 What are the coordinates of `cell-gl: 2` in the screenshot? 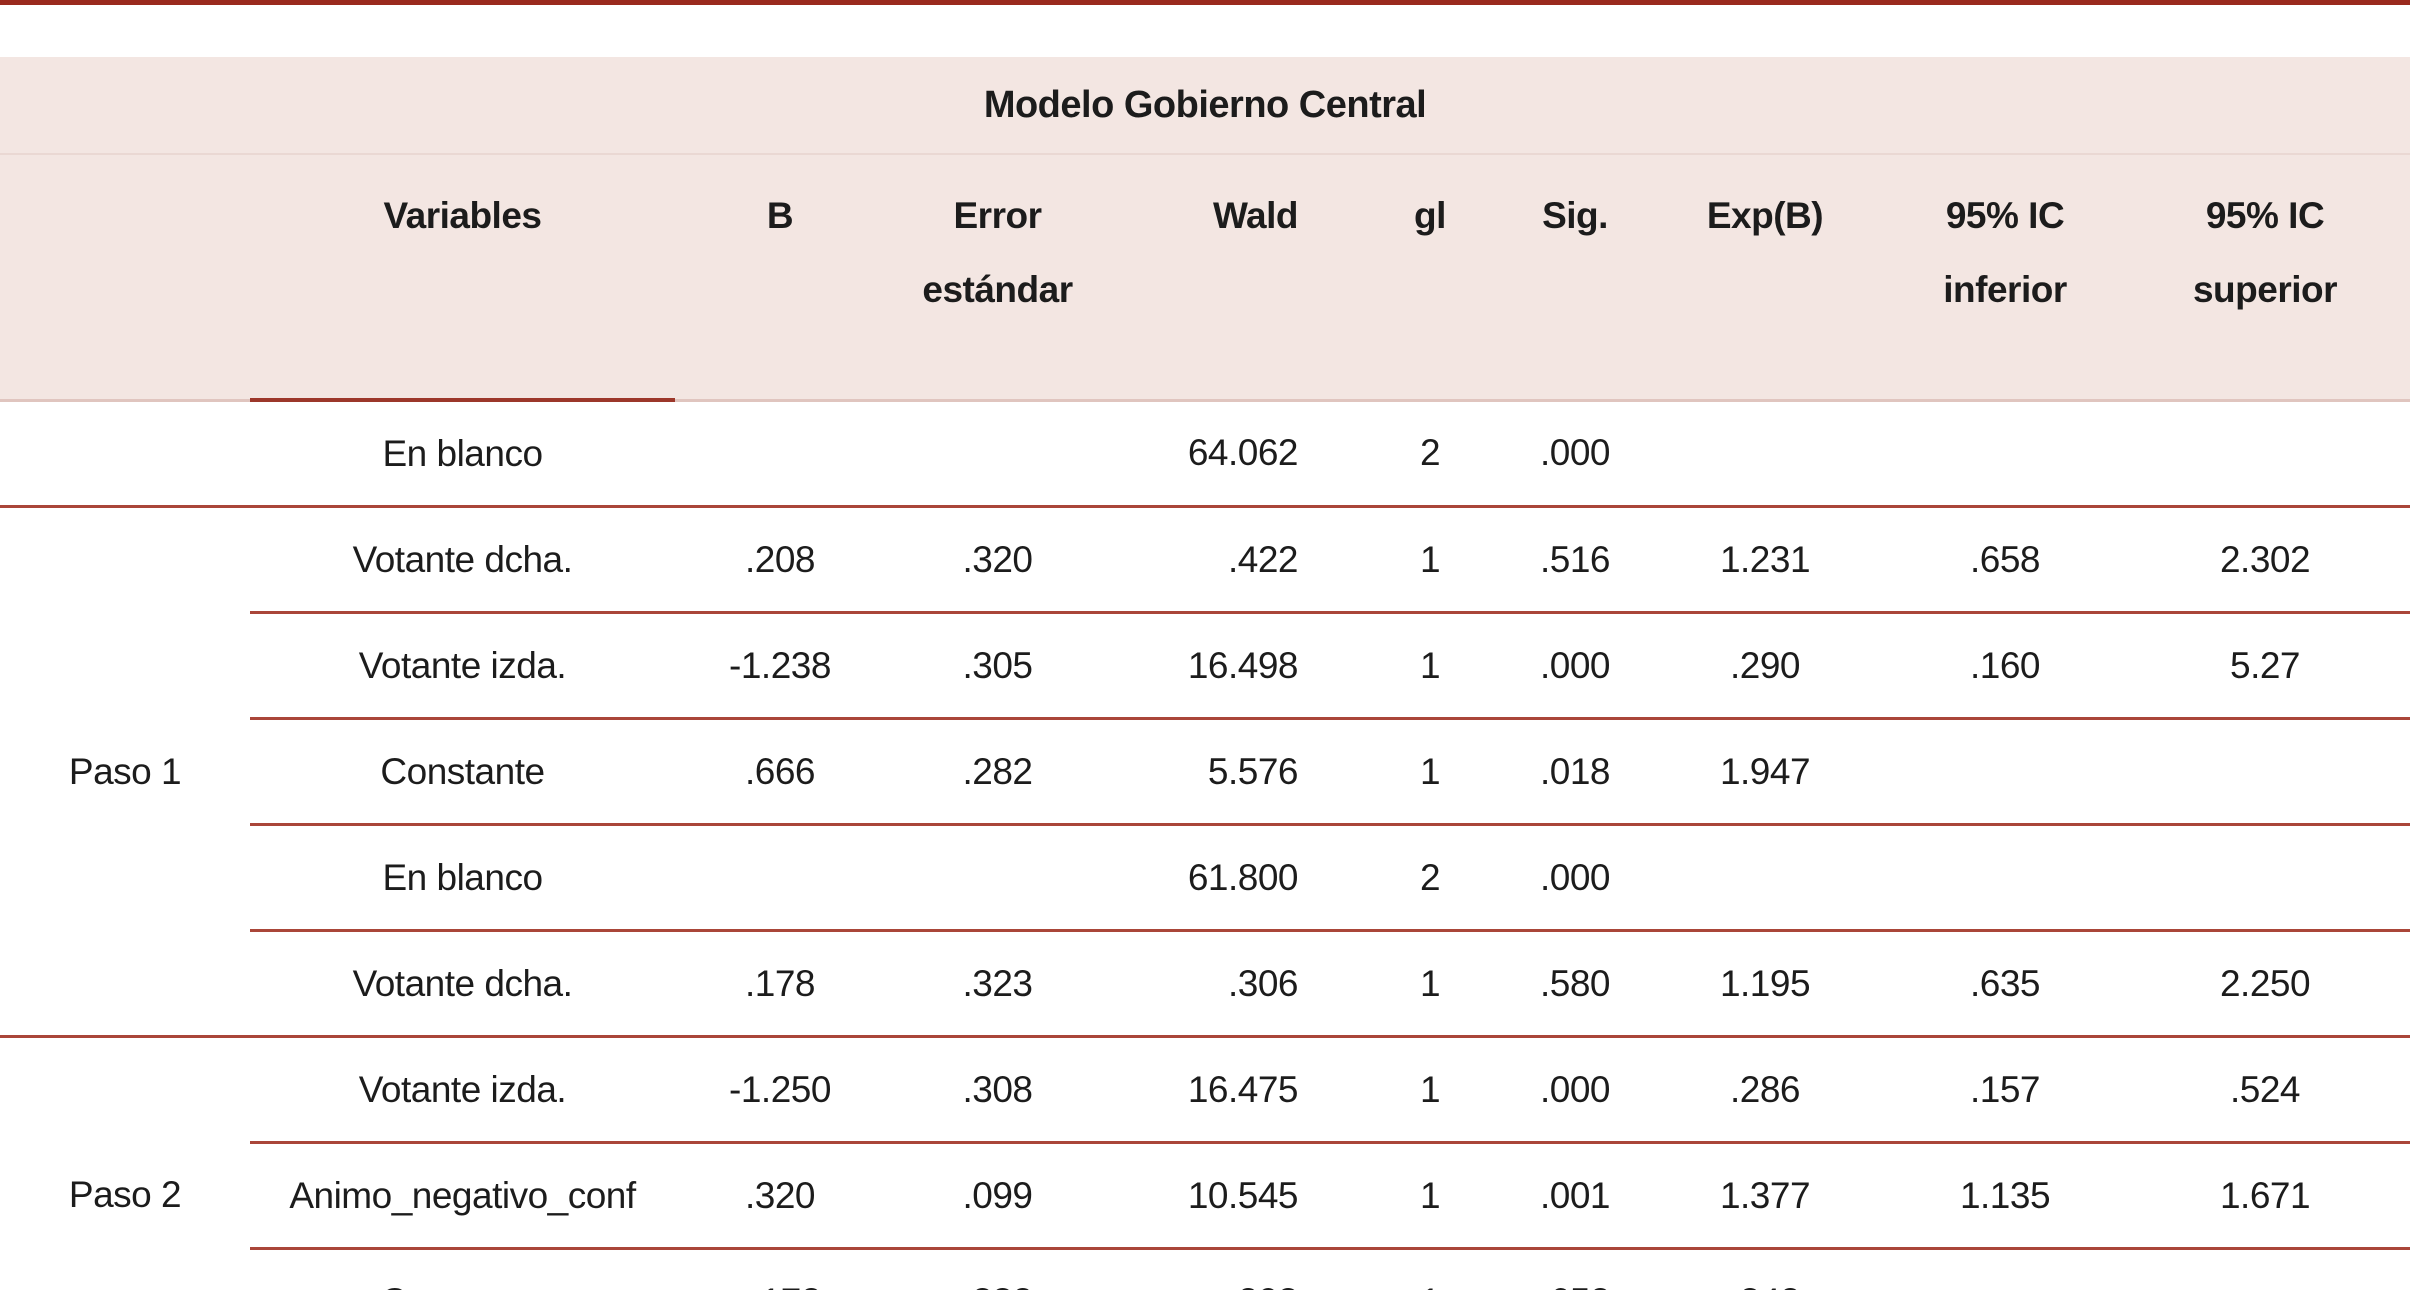 It's located at (1430, 878).